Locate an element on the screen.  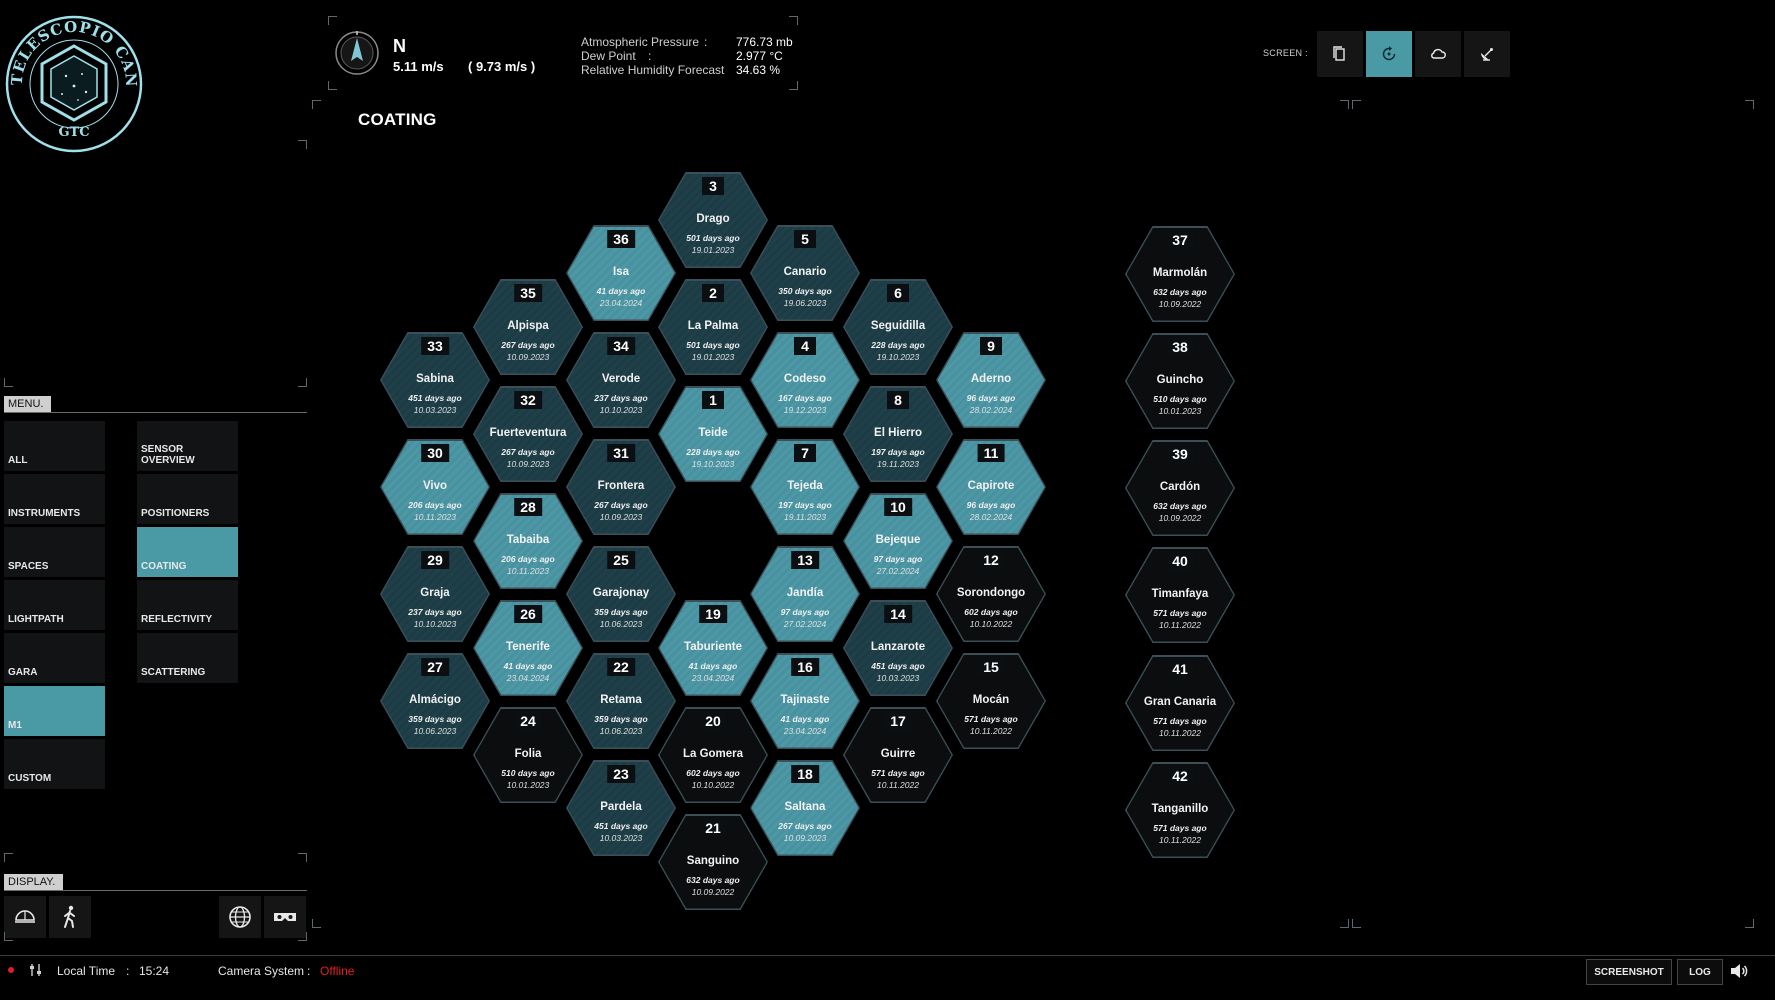
mirror-segment-hex: 12 Sorondongo 602 days ago 10.10.2022 is located at coordinates (991, 594).